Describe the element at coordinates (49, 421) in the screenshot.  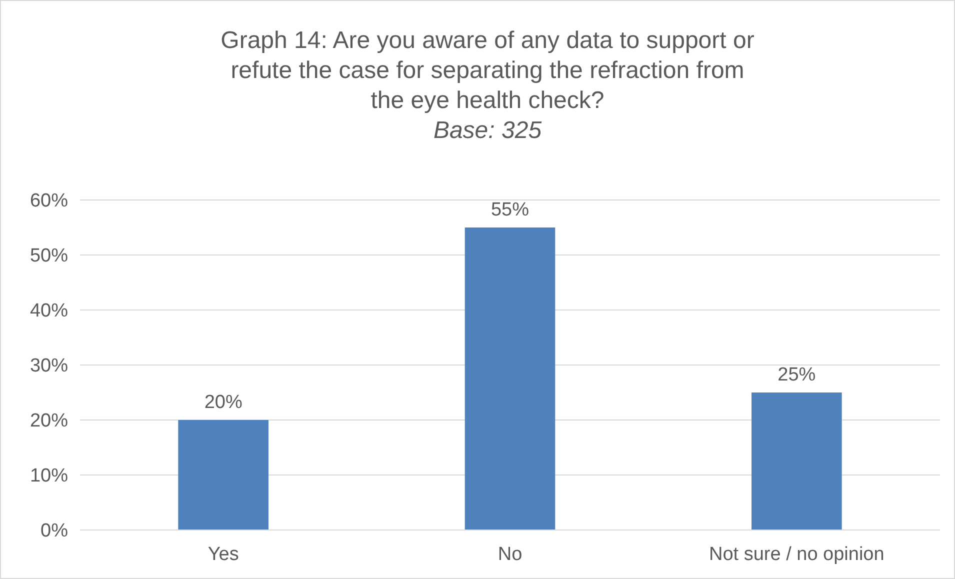
I see `y-tick-label: 20%` at that location.